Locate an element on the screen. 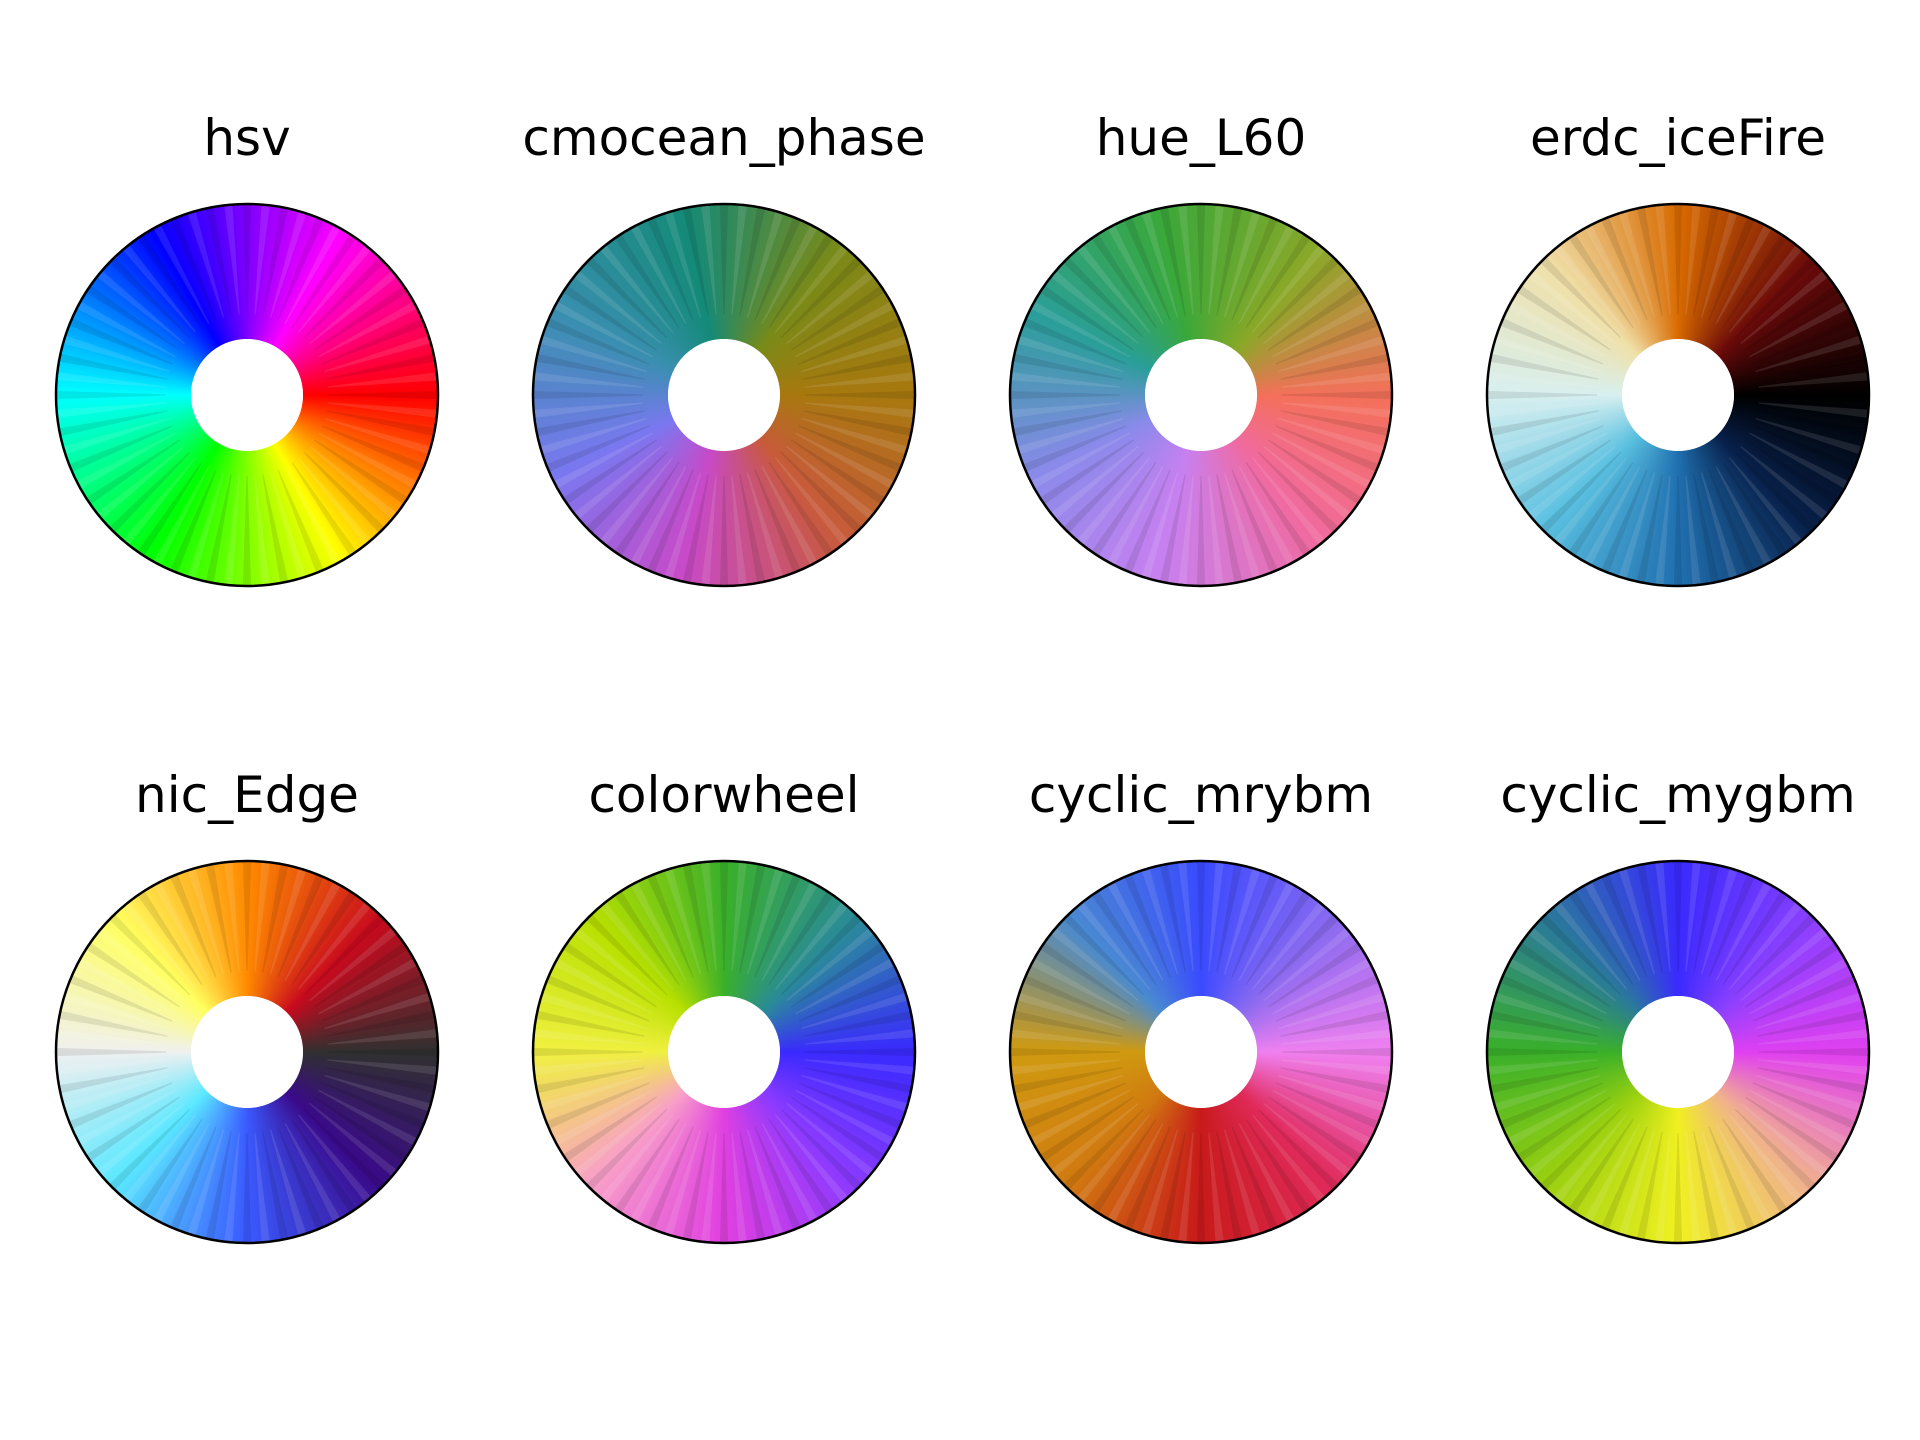 The image size is (1920, 1440). panel-title: hsv is located at coordinates (246, 138).